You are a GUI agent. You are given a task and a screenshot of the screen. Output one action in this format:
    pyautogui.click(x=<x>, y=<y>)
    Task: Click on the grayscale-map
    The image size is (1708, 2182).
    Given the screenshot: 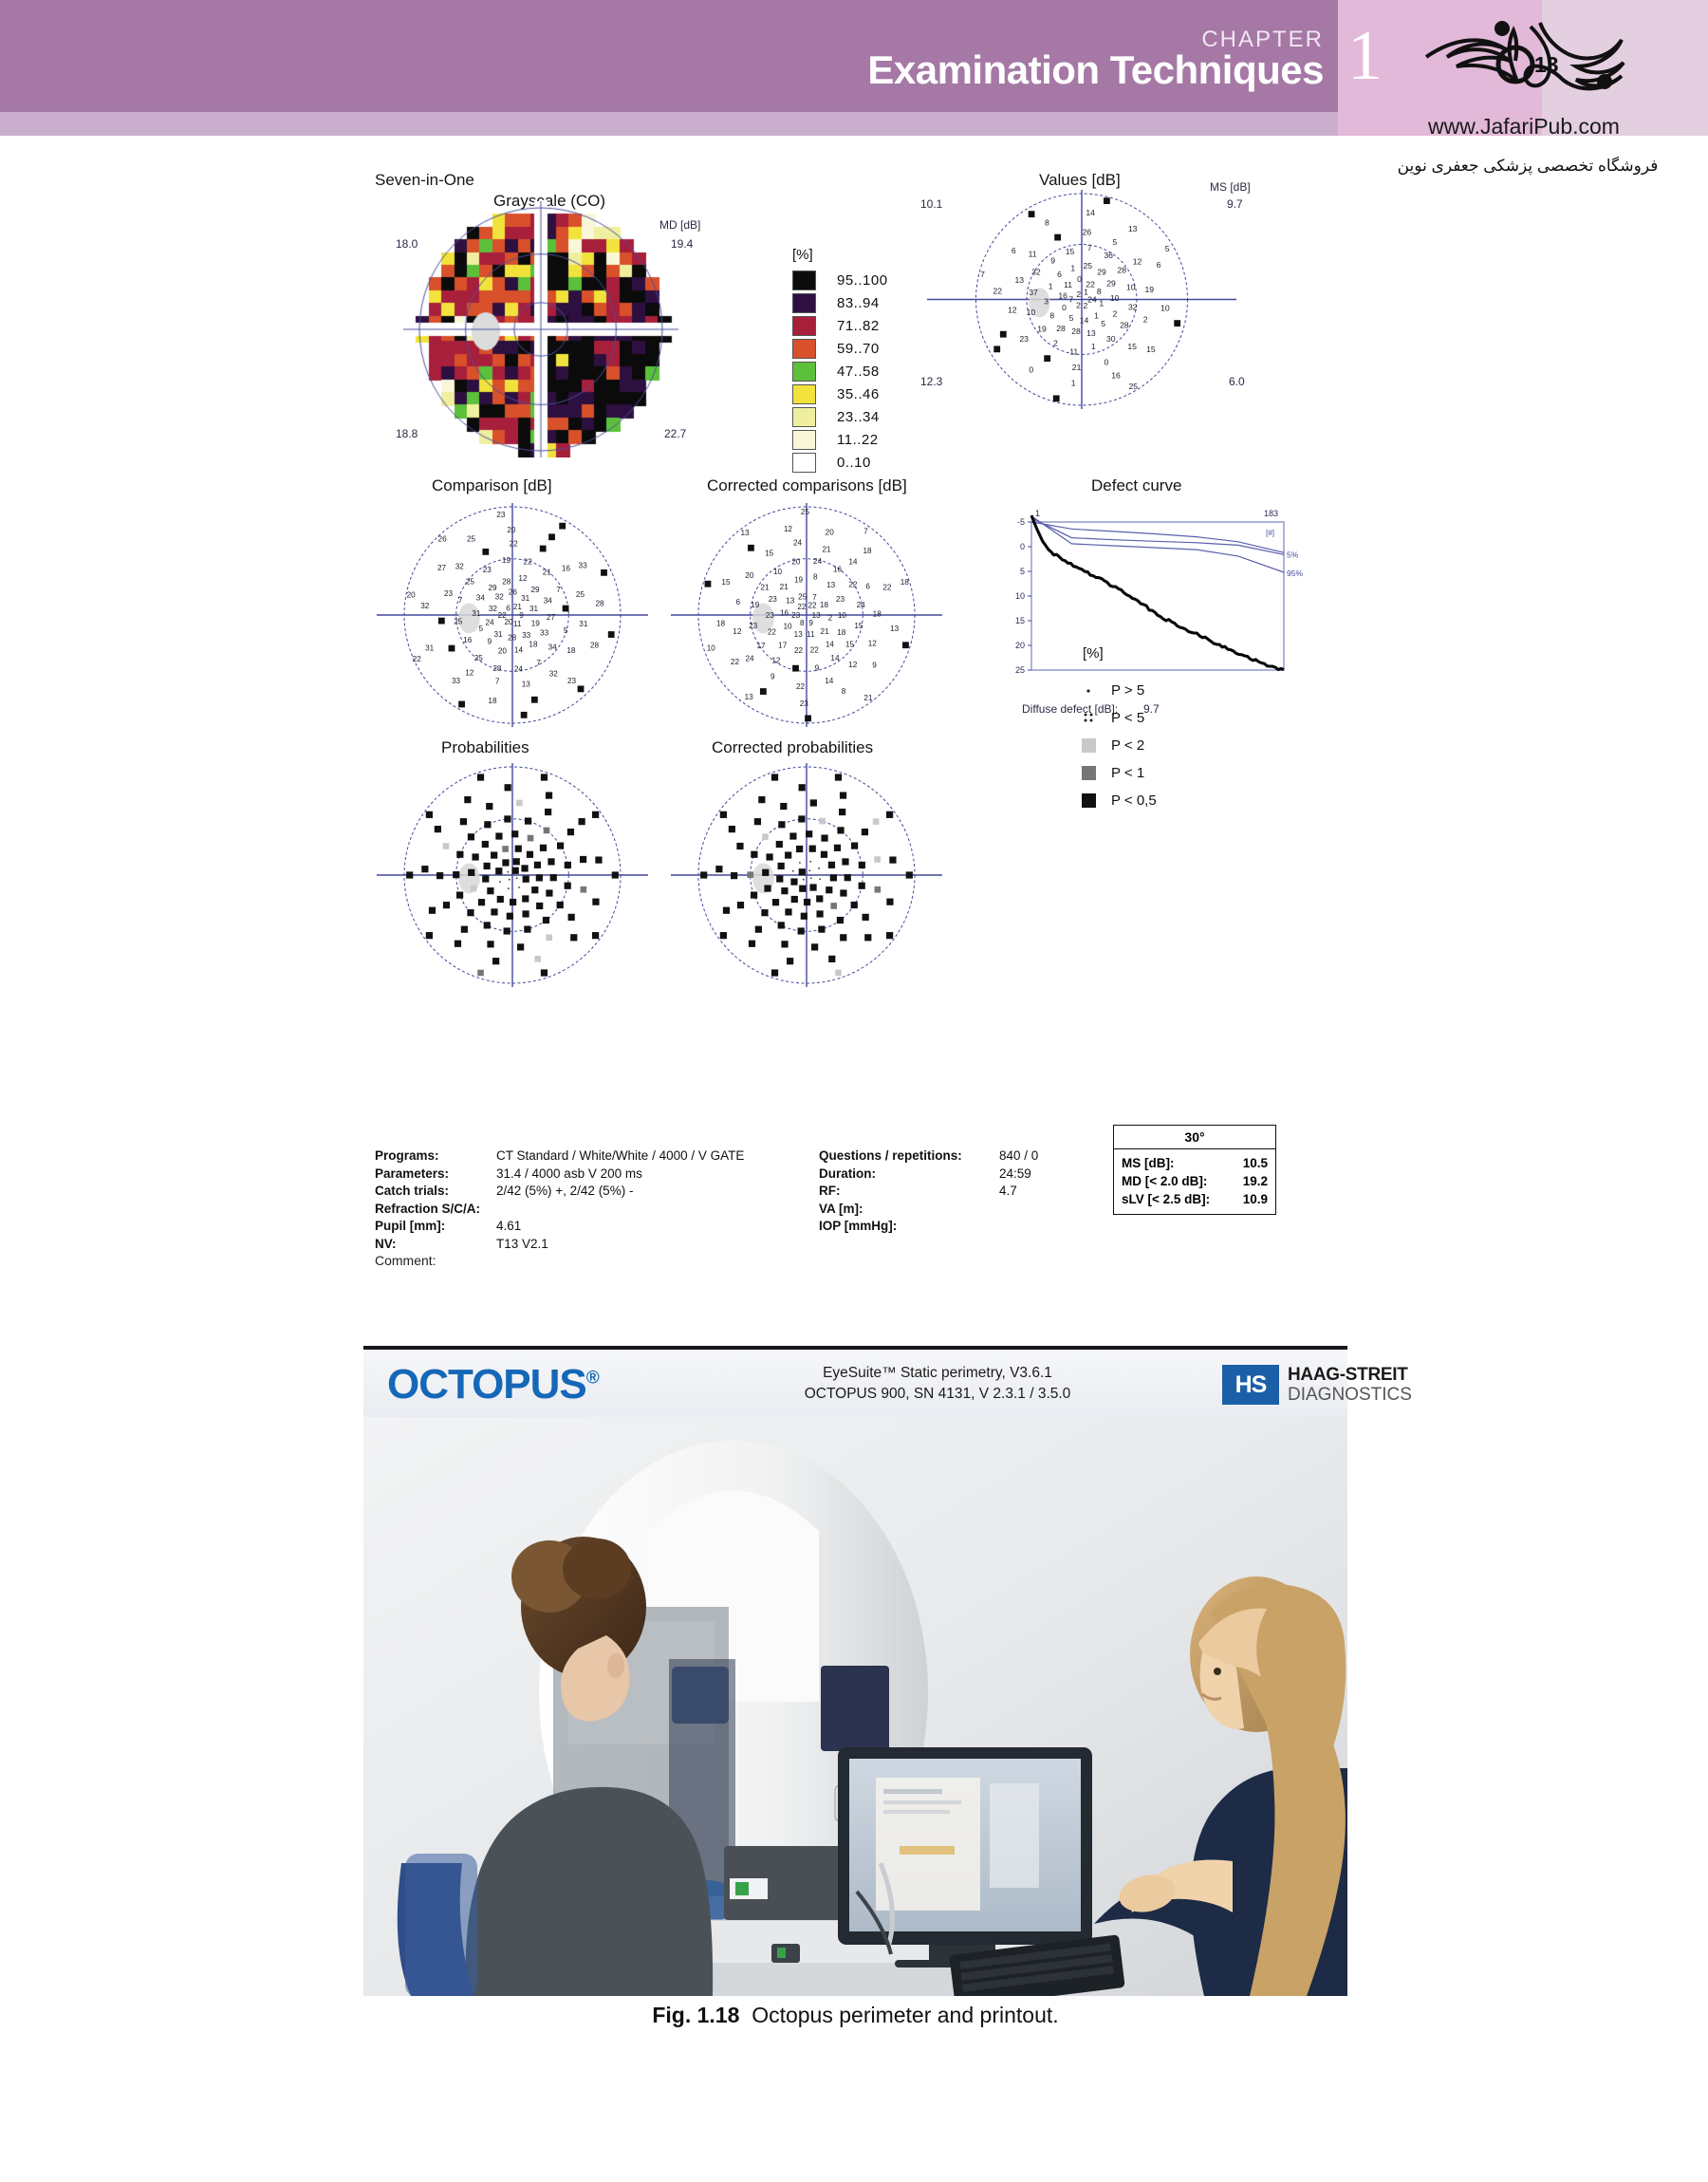 What is the action you would take?
    pyautogui.click(x=540, y=334)
    